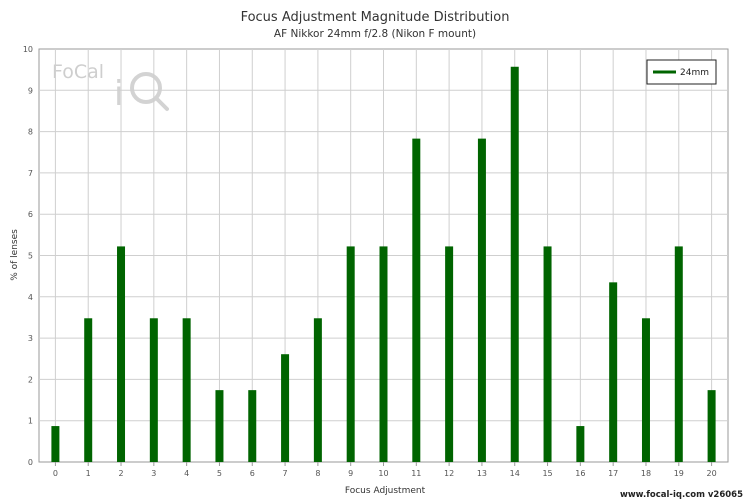  I want to click on logo-wordmark: FoCal, so click(78, 72).